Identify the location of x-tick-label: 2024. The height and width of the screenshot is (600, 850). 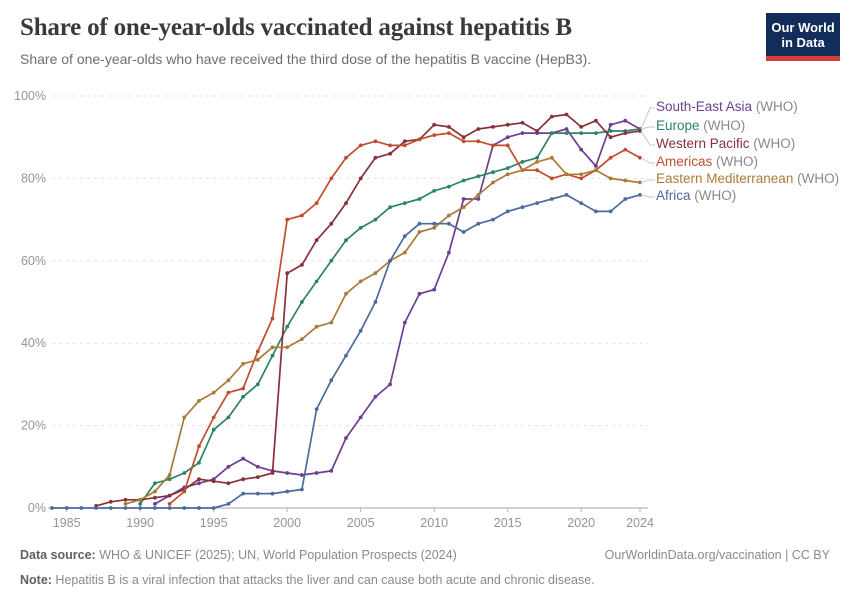
(640, 523).